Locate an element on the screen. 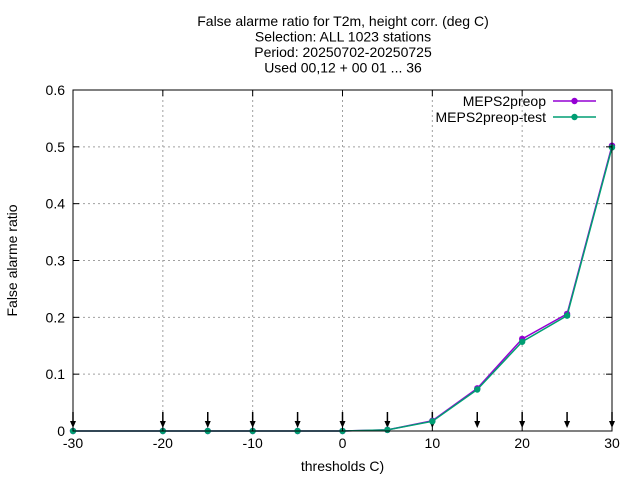  title-line: Selection: ALL 1023 stations is located at coordinates (343, 37).